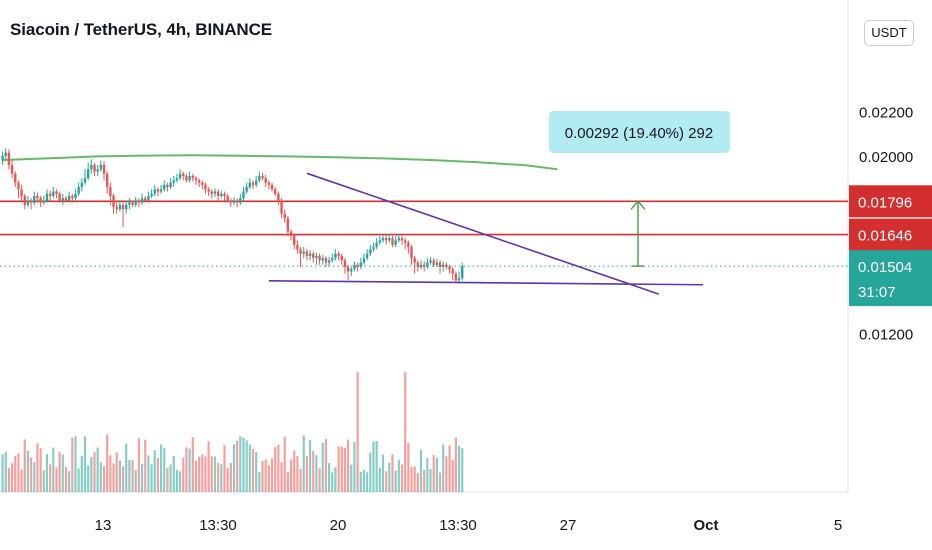 The image size is (932, 550). Describe the element at coordinates (889, 33) in the screenshot. I see `currency-button: USDT` at that location.